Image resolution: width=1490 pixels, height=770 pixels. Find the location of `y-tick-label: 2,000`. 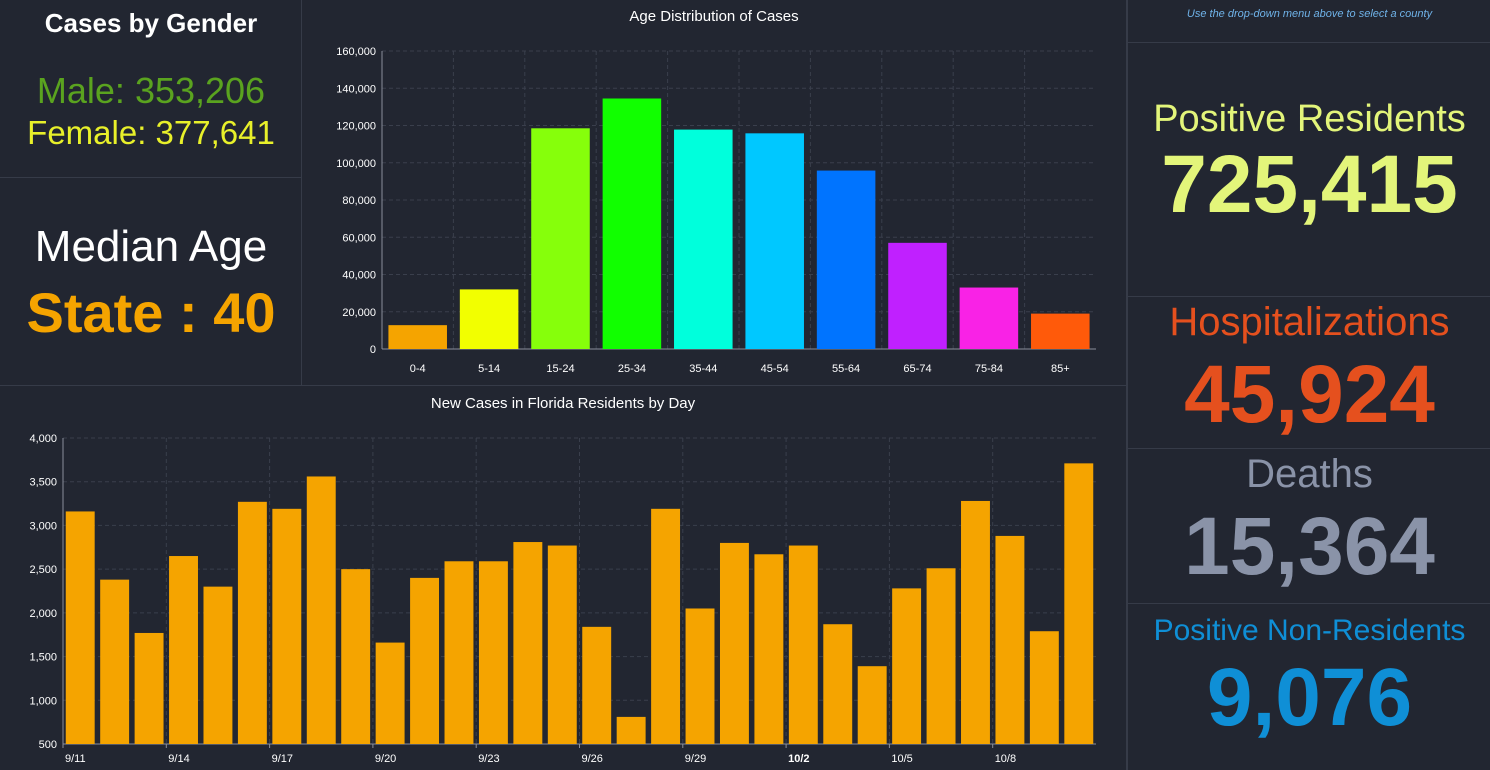

y-tick-label: 2,000 is located at coordinates (43, 614).